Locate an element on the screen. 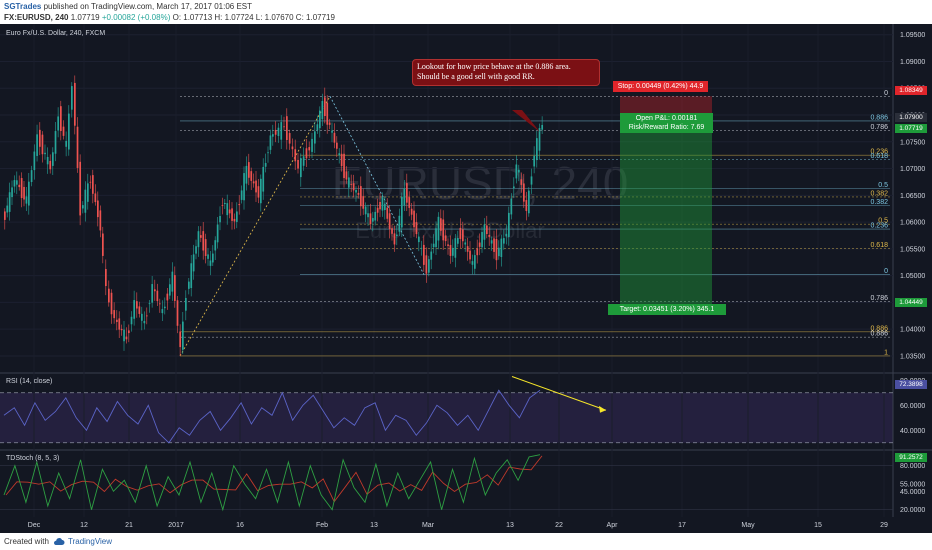  price-tag-last: 1.07719 is located at coordinates (911, 128).